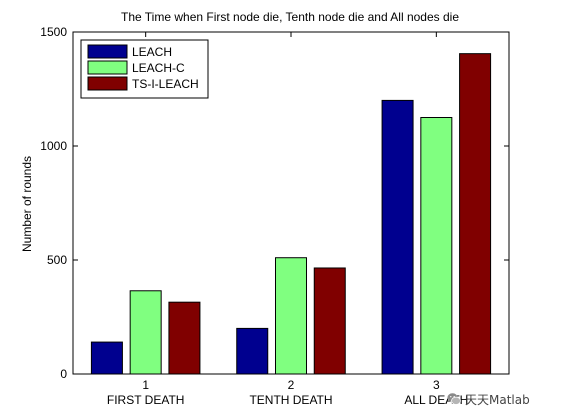  Describe the element at coordinates (290, 400) in the screenshot. I see `x-tick-label: TENTH DEATH` at that location.